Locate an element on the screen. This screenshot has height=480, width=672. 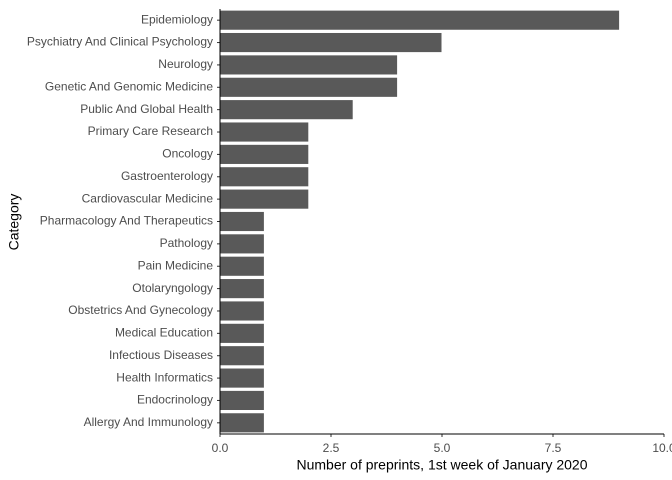
y-tick-label: Infectious Diseases is located at coordinates (161, 355).